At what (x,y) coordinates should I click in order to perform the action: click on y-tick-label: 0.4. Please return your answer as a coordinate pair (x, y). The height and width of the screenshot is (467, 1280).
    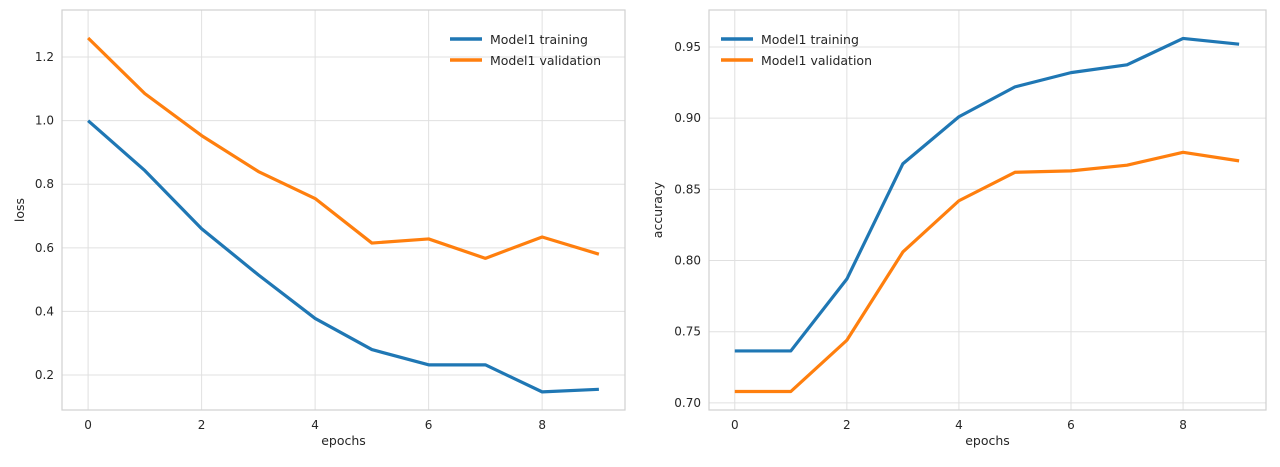
    Looking at the image, I should click on (44, 311).